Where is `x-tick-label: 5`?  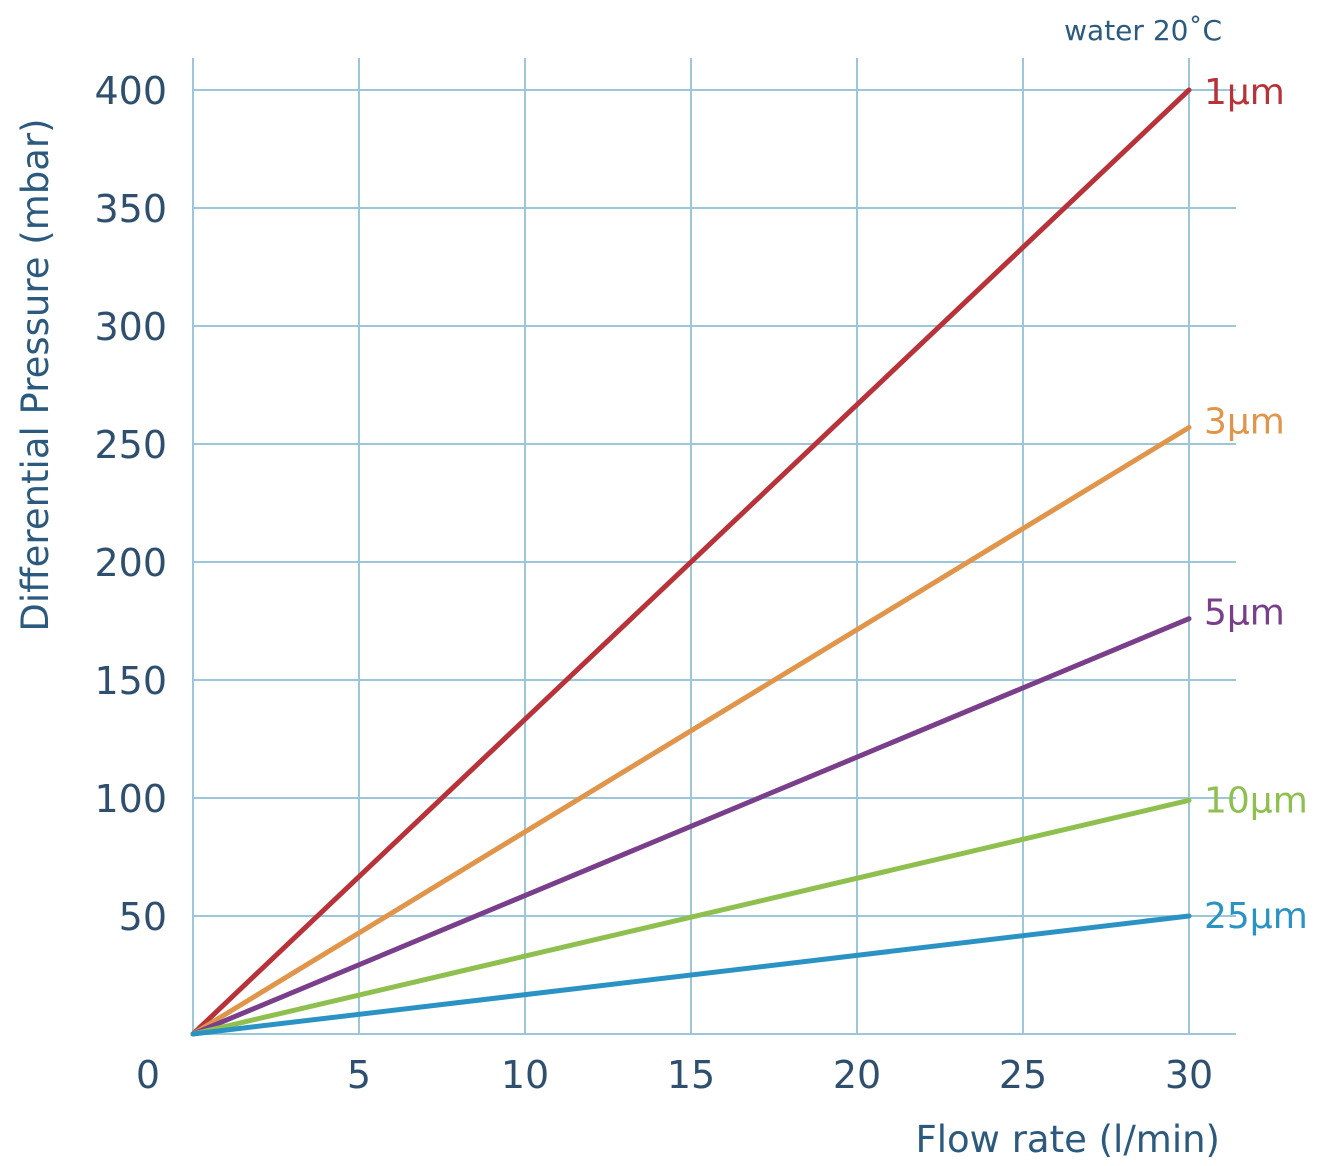 x-tick-label: 5 is located at coordinates (359, 1075).